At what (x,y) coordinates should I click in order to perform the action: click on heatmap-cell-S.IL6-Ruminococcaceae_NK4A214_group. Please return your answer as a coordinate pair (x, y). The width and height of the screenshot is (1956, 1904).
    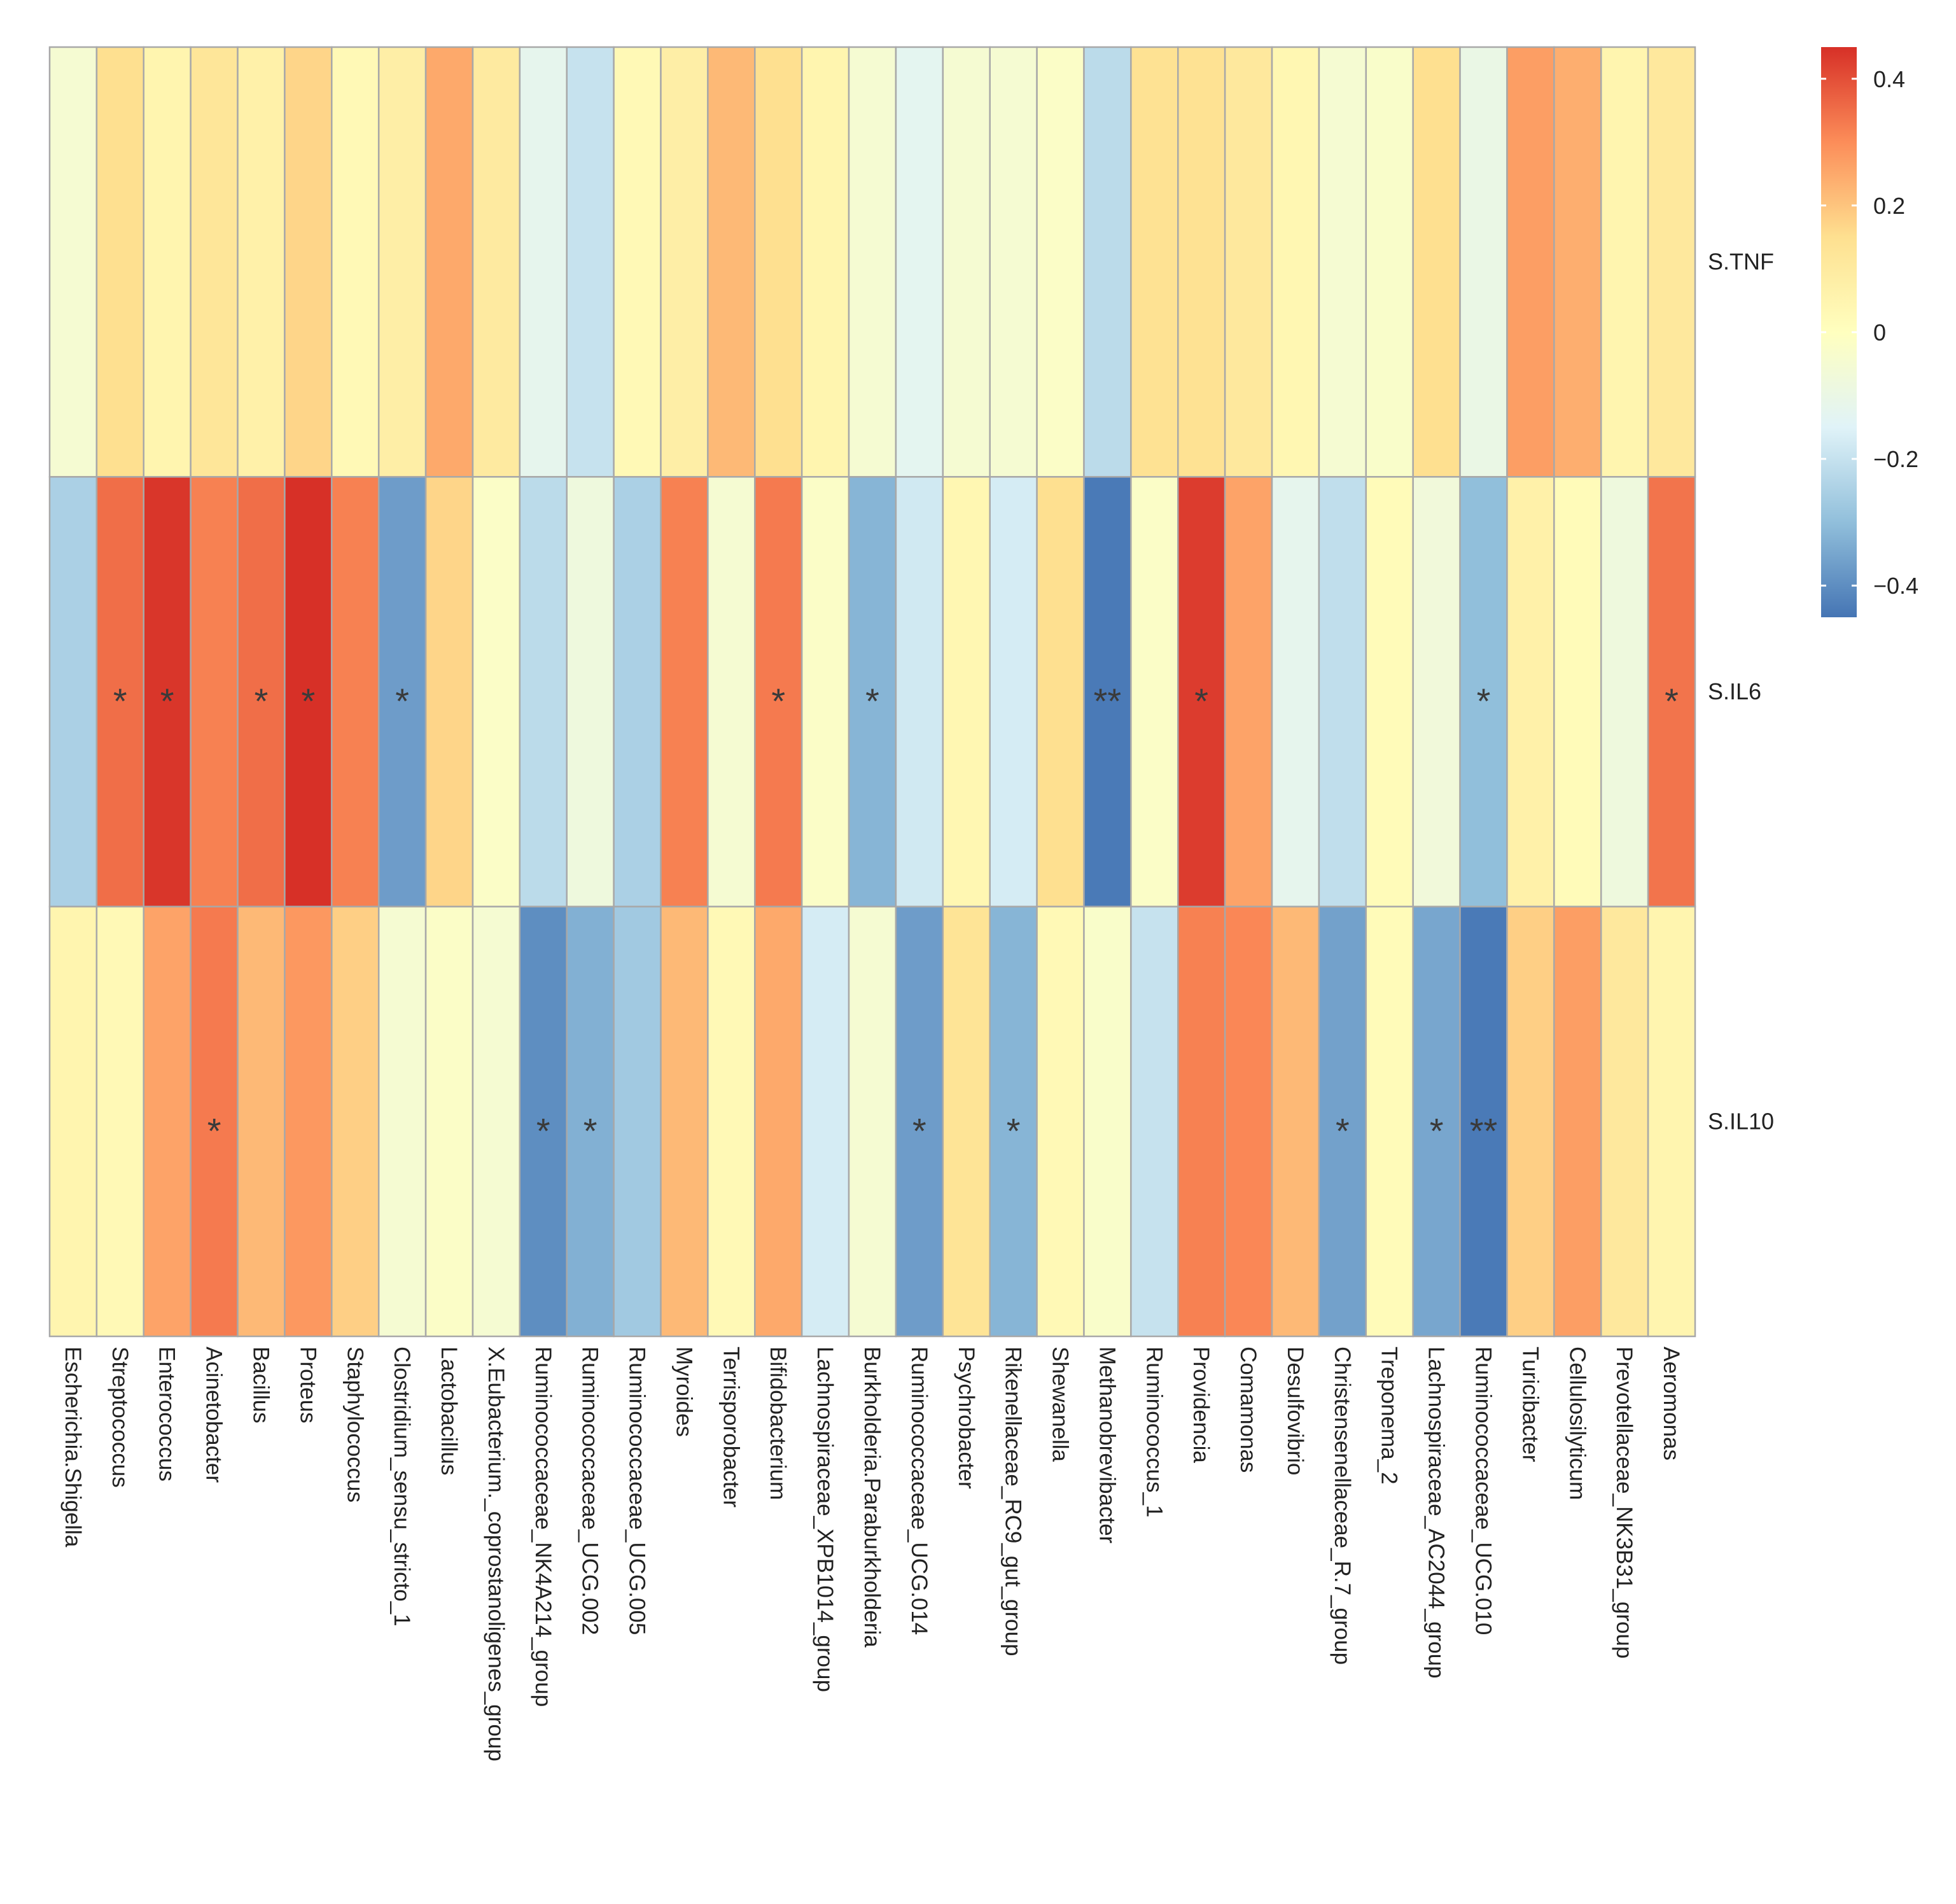
    Looking at the image, I should click on (543, 691).